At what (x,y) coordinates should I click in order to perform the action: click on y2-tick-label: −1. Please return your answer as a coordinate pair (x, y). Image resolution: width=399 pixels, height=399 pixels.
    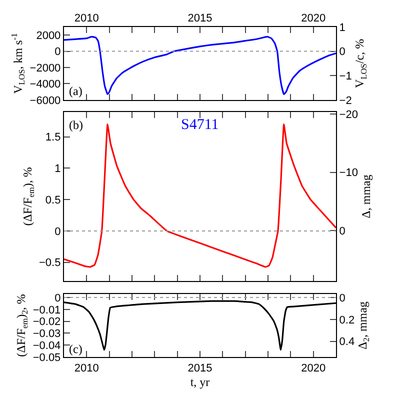
    Looking at the image, I should click on (345, 76).